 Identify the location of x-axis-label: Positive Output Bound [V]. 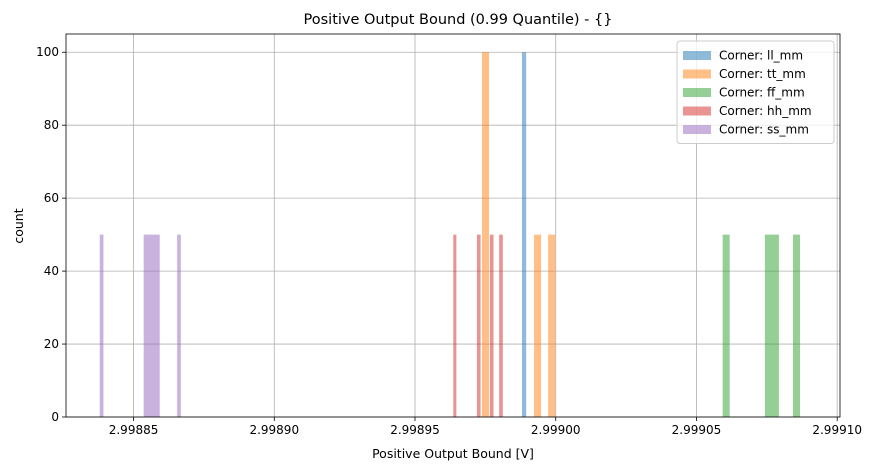
(453, 453).